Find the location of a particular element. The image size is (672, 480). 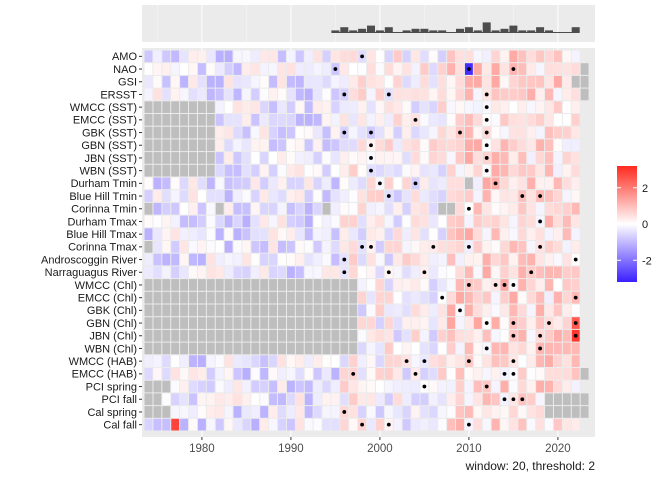

y-tick-label: GBN (SST) is located at coordinates (109, 146).